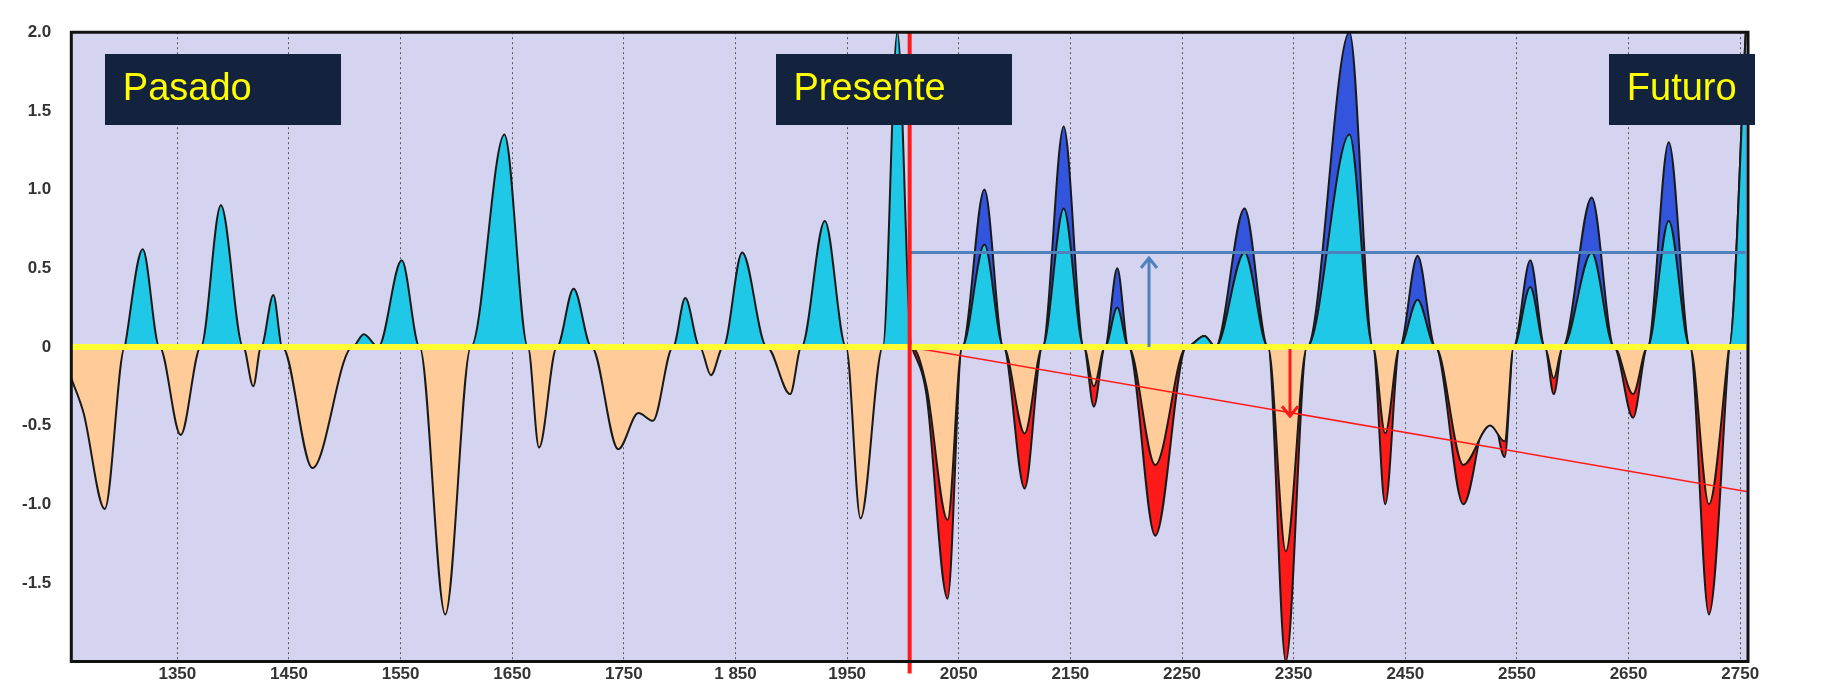 The height and width of the screenshot is (698, 1825). Describe the element at coordinates (289, 674) in the screenshot. I see `x-tick-label: 1450` at that location.